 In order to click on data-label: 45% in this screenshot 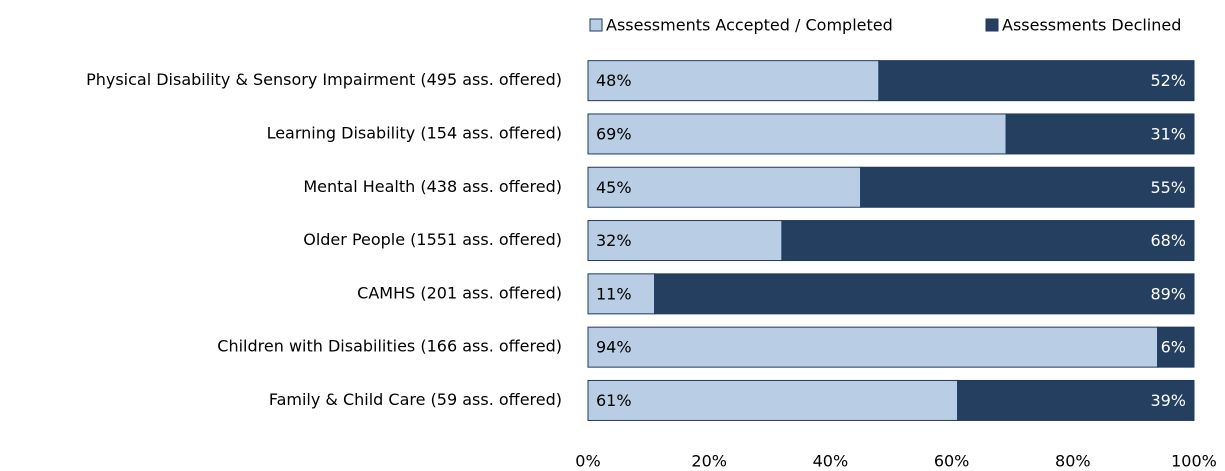, I will do `click(614, 187)`.